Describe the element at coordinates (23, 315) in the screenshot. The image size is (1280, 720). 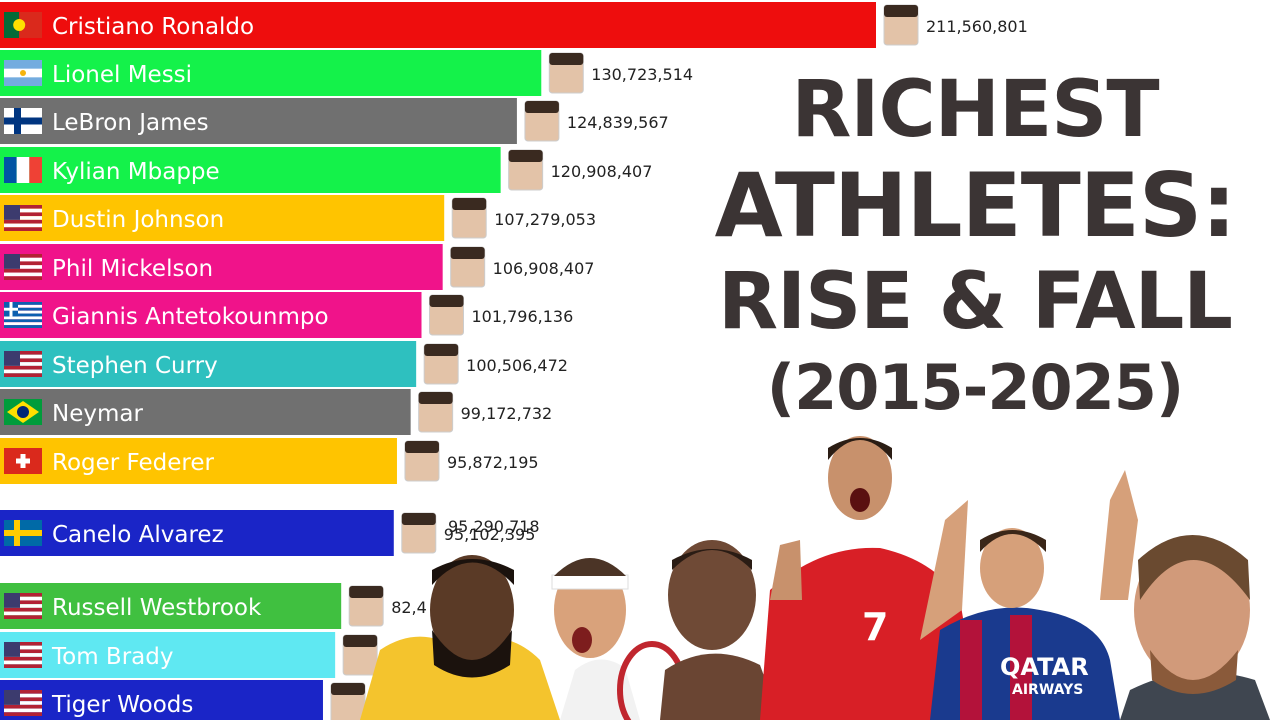
I see `flag-greece-icon` at that location.